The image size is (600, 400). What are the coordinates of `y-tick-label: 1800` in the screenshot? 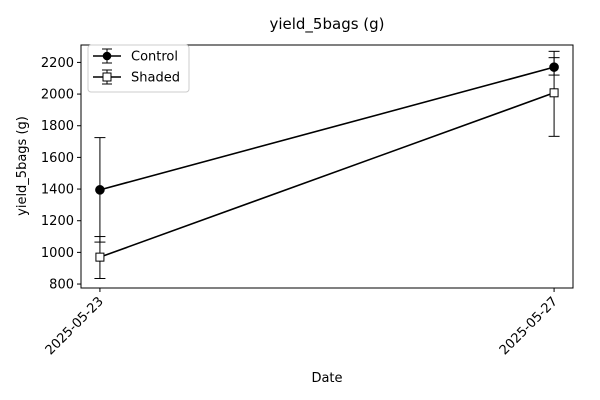 It's located at (57, 126).